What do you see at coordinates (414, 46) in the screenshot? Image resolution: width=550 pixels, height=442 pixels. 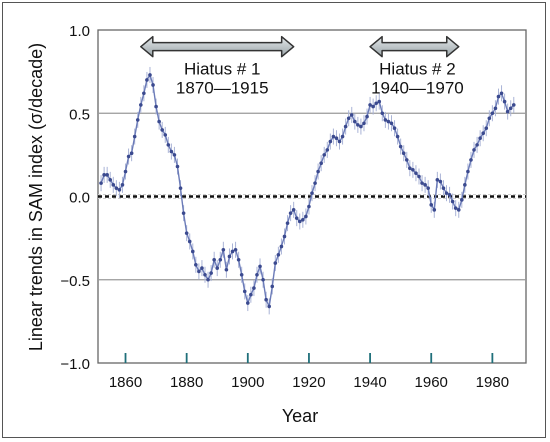 I see `hiatus-2-arrow` at bounding box center [414, 46].